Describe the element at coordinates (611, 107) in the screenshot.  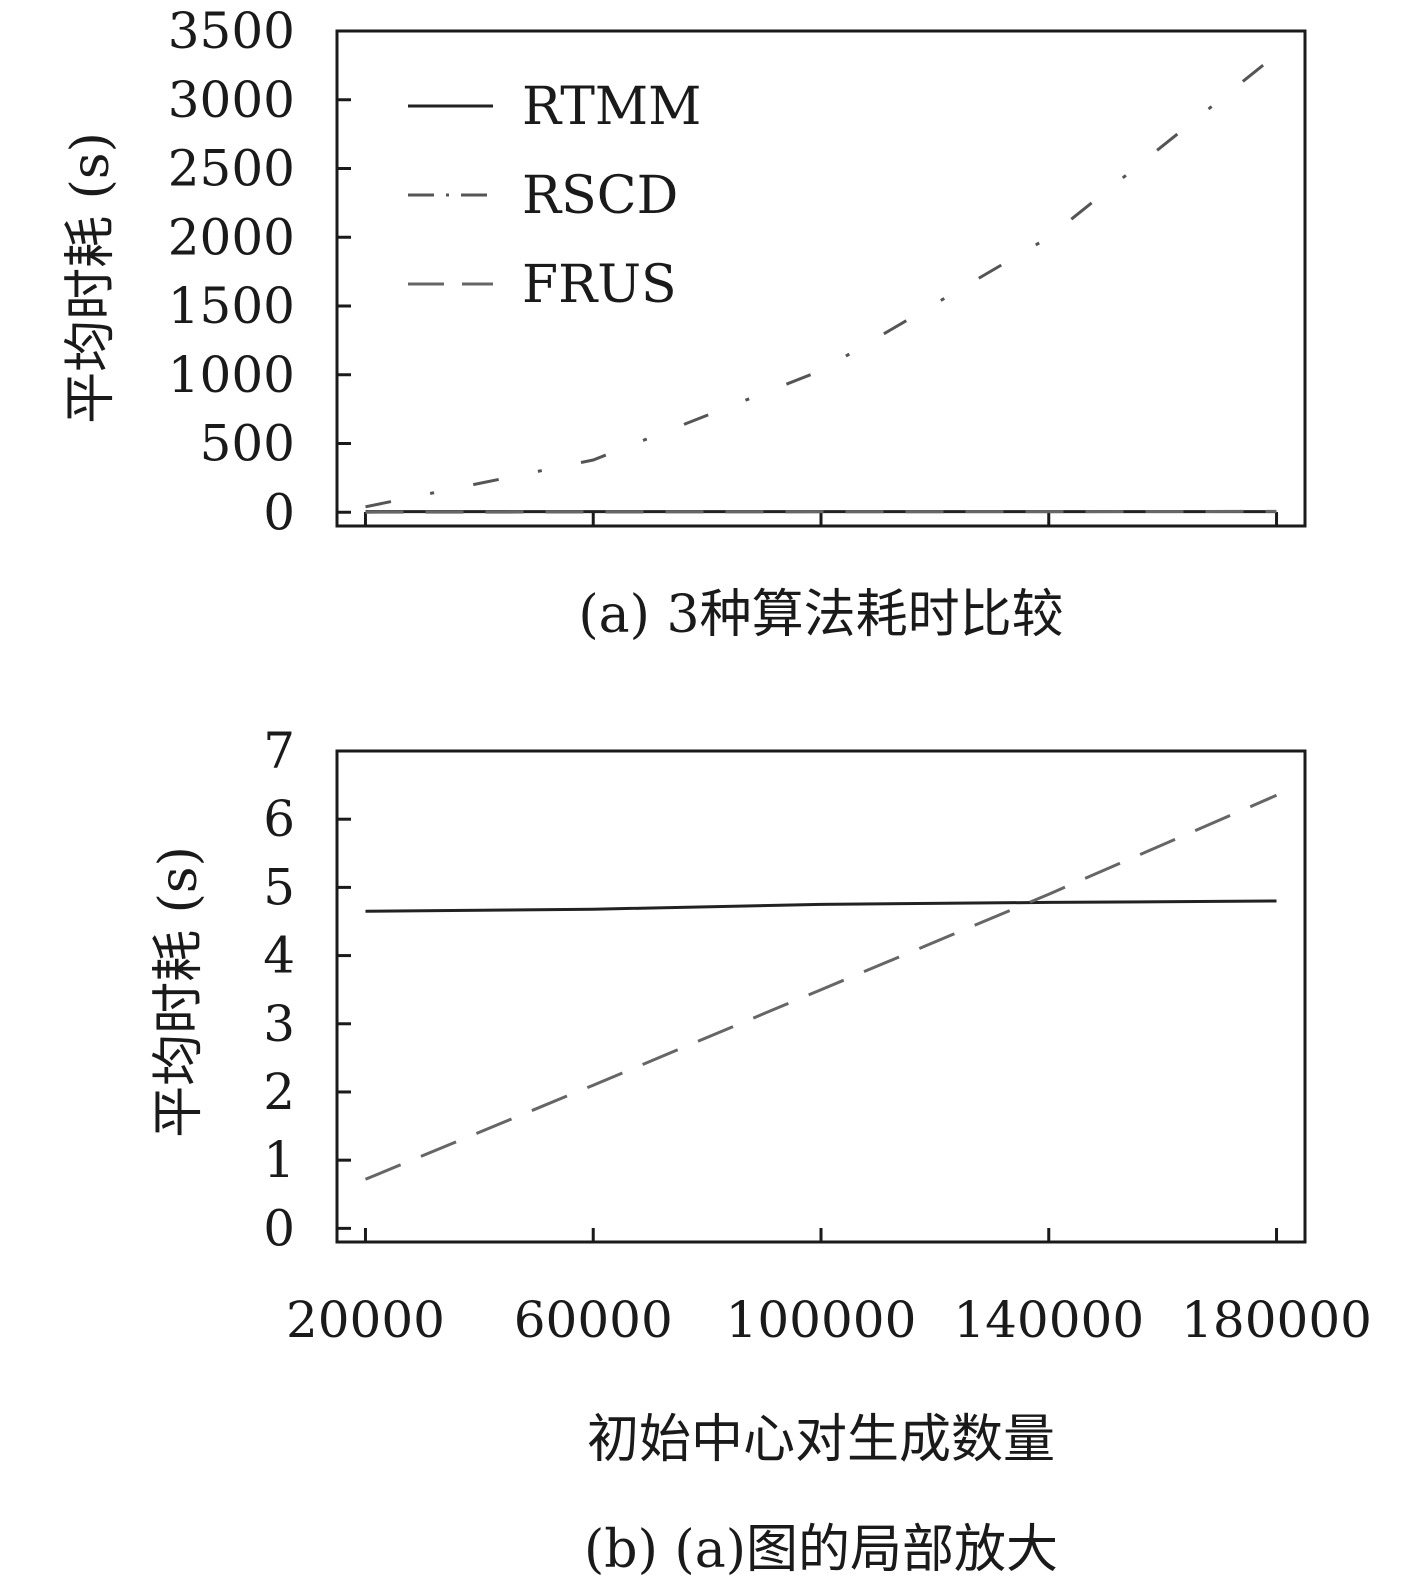
I see `legend-label-rtmm: RTMM` at that location.